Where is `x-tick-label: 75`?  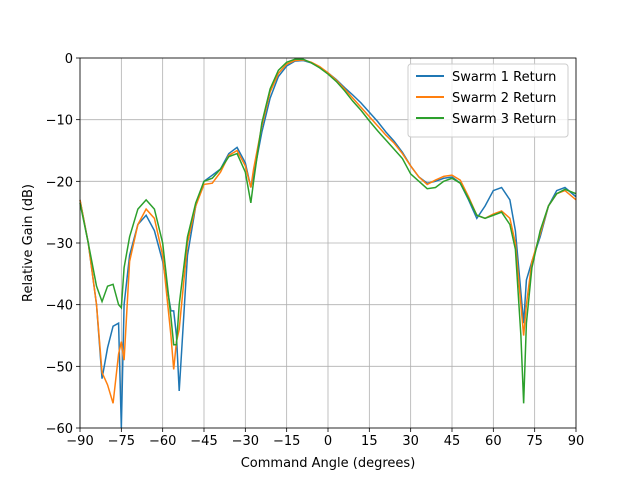 x-tick-label: 75 is located at coordinates (534, 441).